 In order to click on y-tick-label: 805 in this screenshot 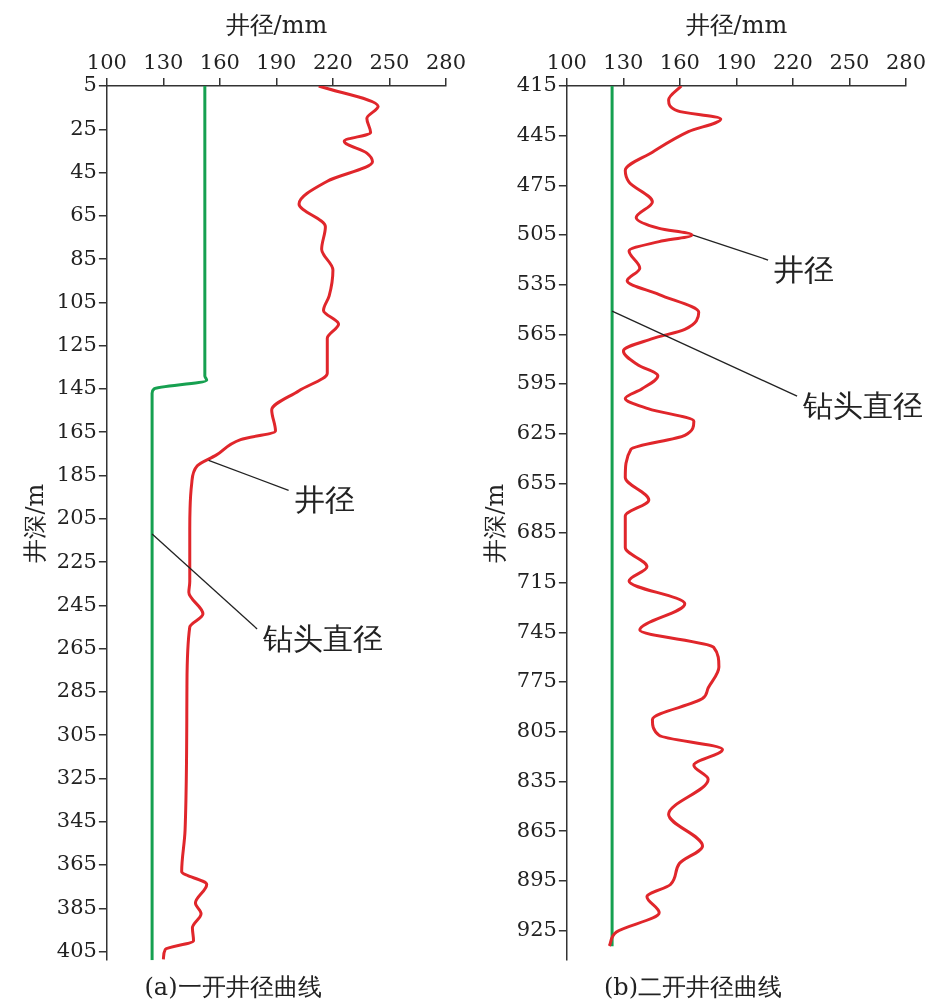, I will do `click(536, 730)`.